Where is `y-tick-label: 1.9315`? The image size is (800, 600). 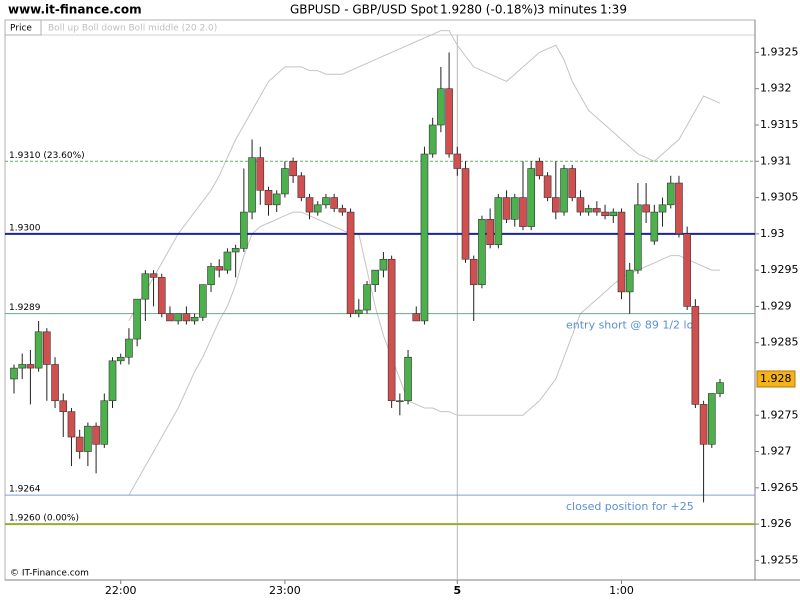
y-tick-label: 1.9315 is located at coordinates (779, 124).